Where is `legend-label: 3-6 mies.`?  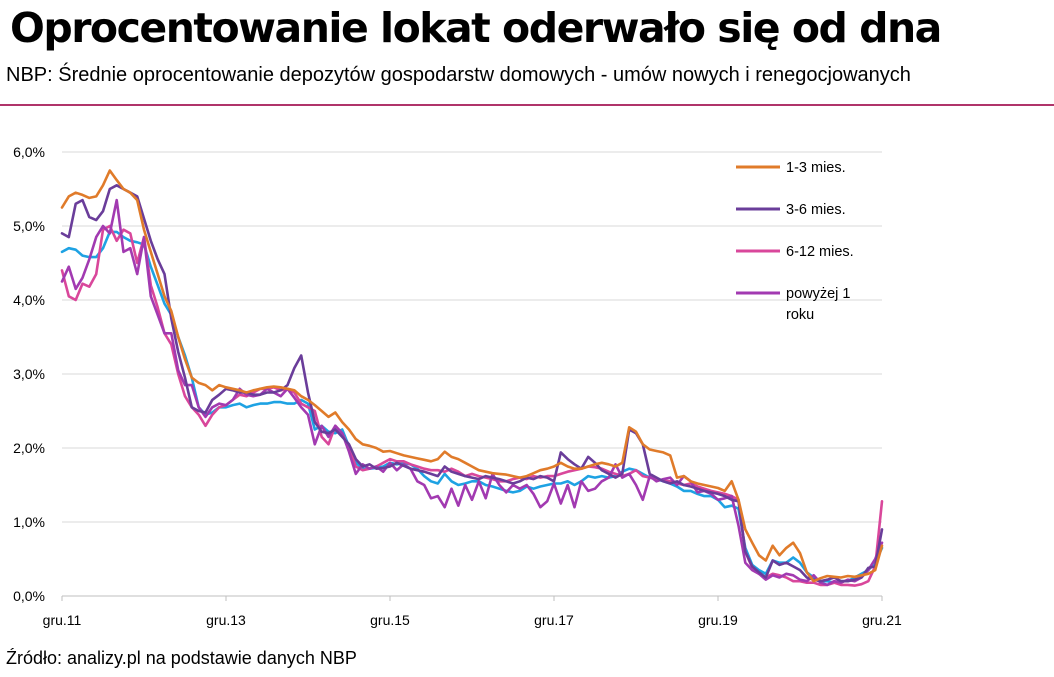
legend-label: 3-6 mies. is located at coordinates (816, 210).